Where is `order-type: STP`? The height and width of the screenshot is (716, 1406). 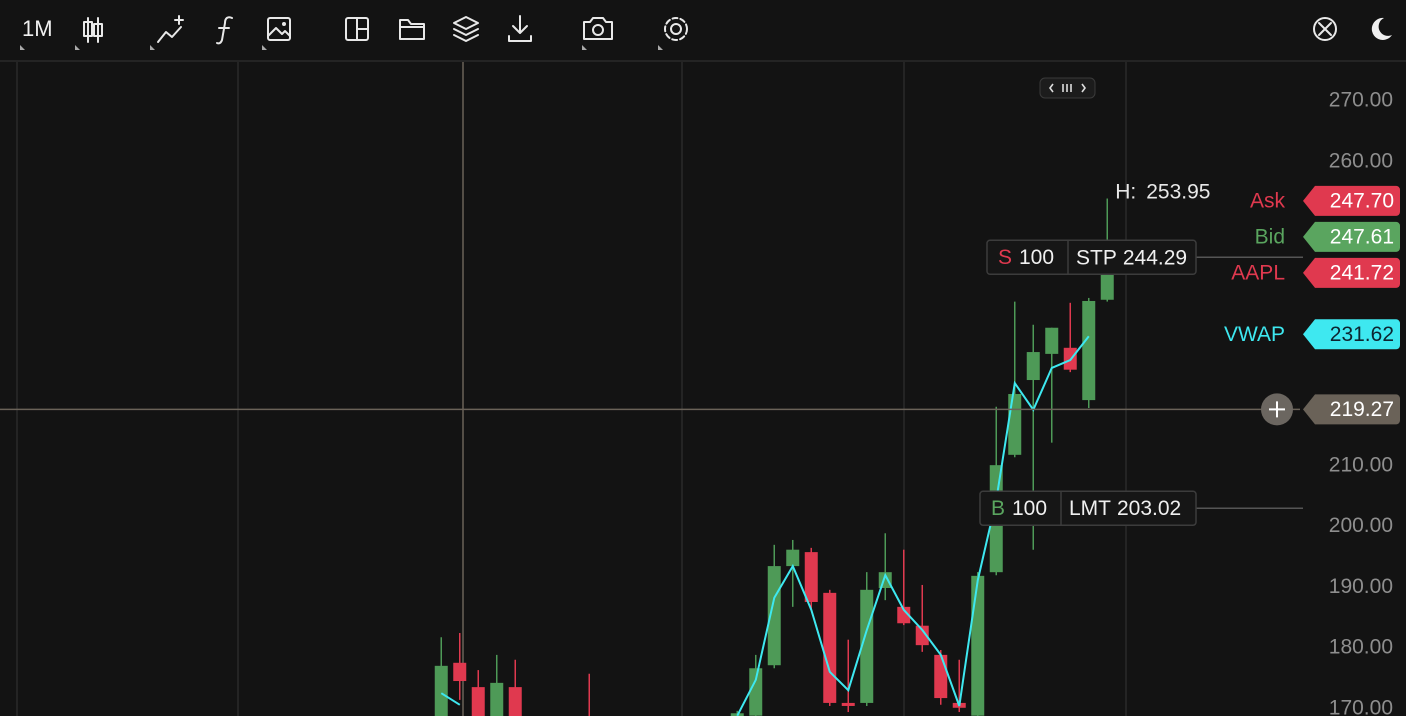 order-type: STP is located at coordinates (1096, 257).